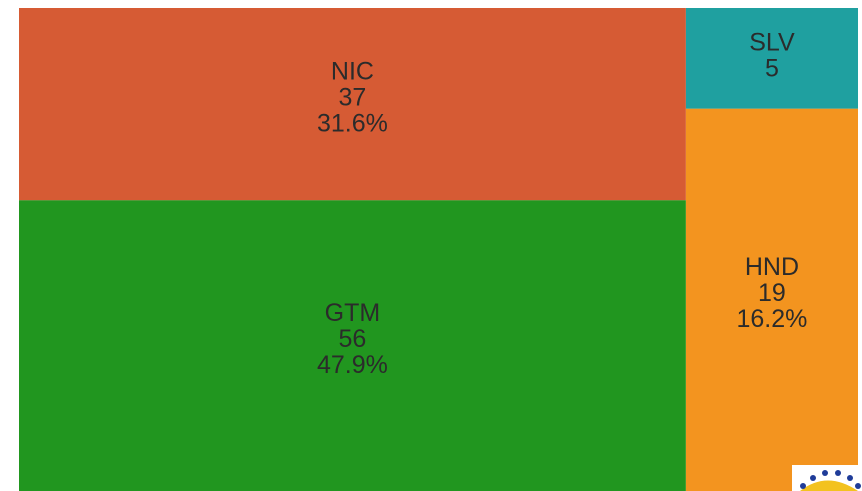 Image resolution: width=862 pixels, height=491 pixels. Describe the element at coordinates (353, 313) in the screenshot. I see `tile-name: GTM` at that location.